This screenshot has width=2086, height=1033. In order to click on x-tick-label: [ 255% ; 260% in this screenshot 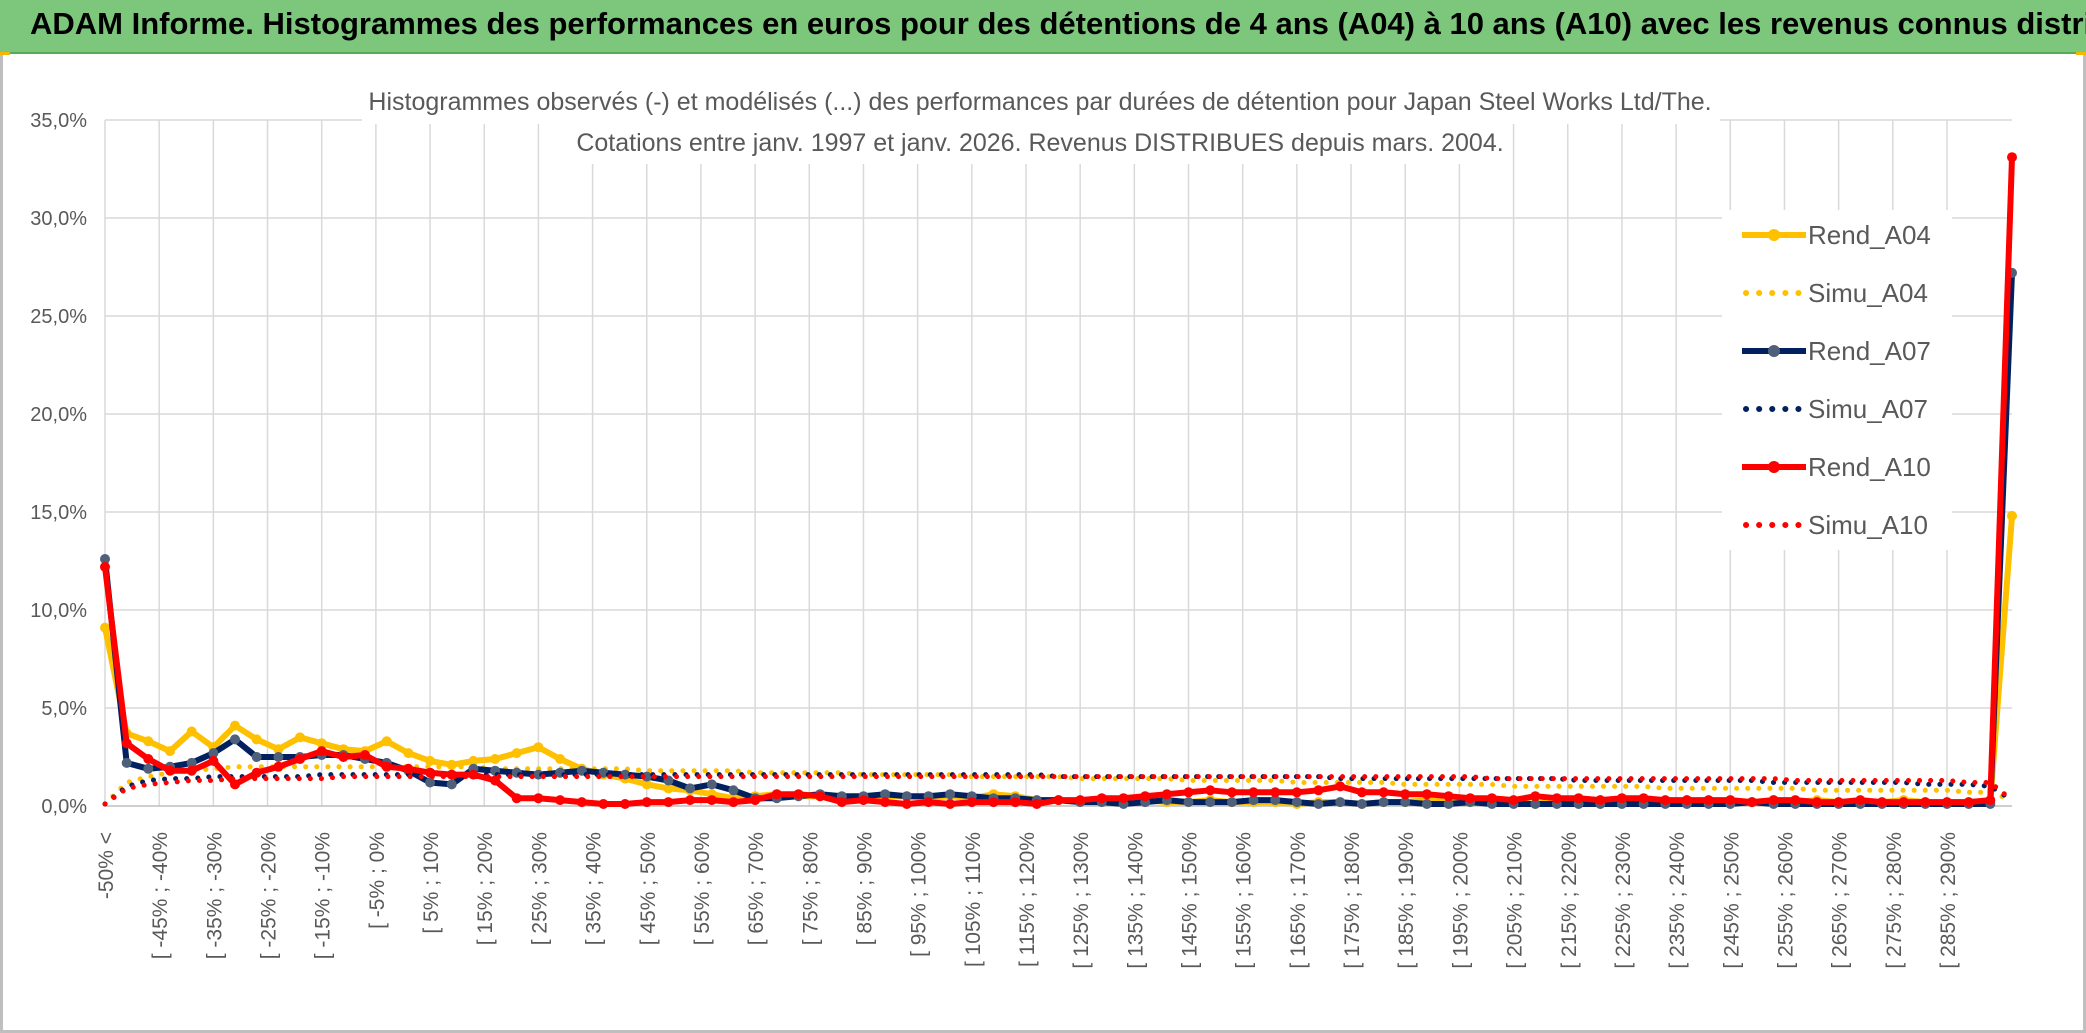, I will do `click(1785, 900)`.